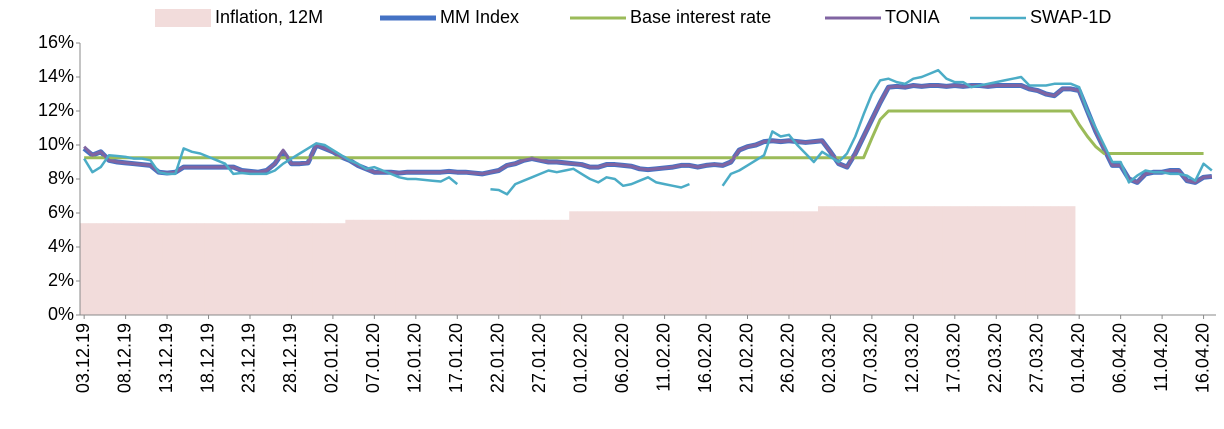 The image size is (1224, 429). I want to click on x-tick-label: 03.12.19, so click(83, 358).